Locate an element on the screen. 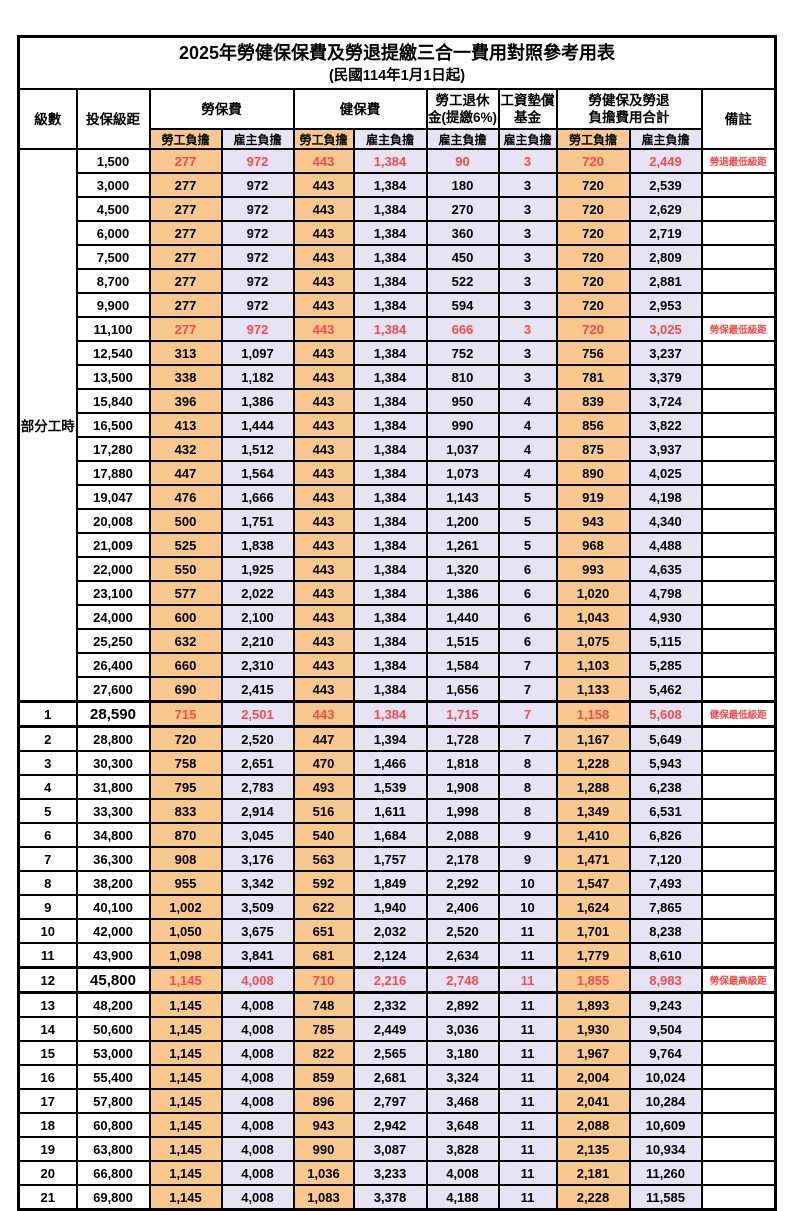 This screenshot has height=1211, width=791. total-employer-cell: 6,531 is located at coordinates (665, 811).